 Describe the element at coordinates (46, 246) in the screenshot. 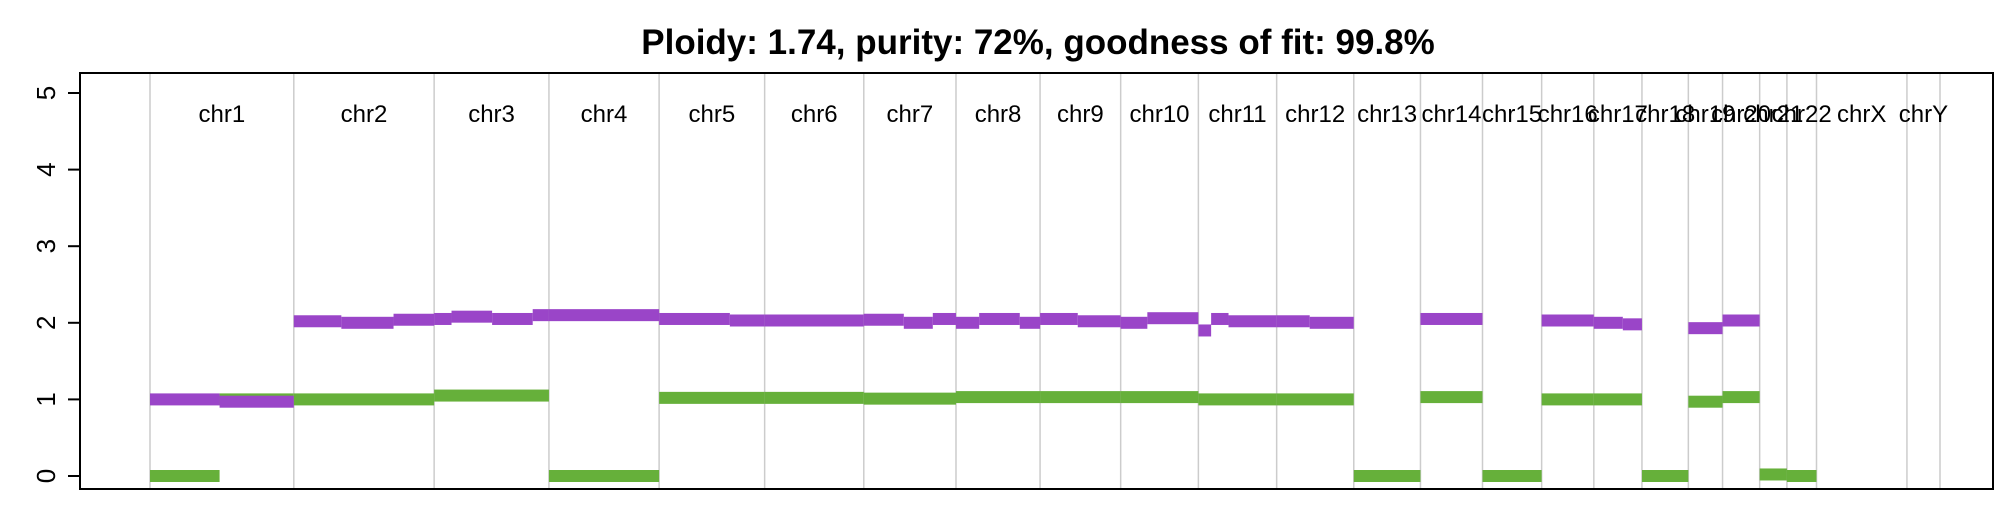

I see `y-tick-label: 3` at that location.